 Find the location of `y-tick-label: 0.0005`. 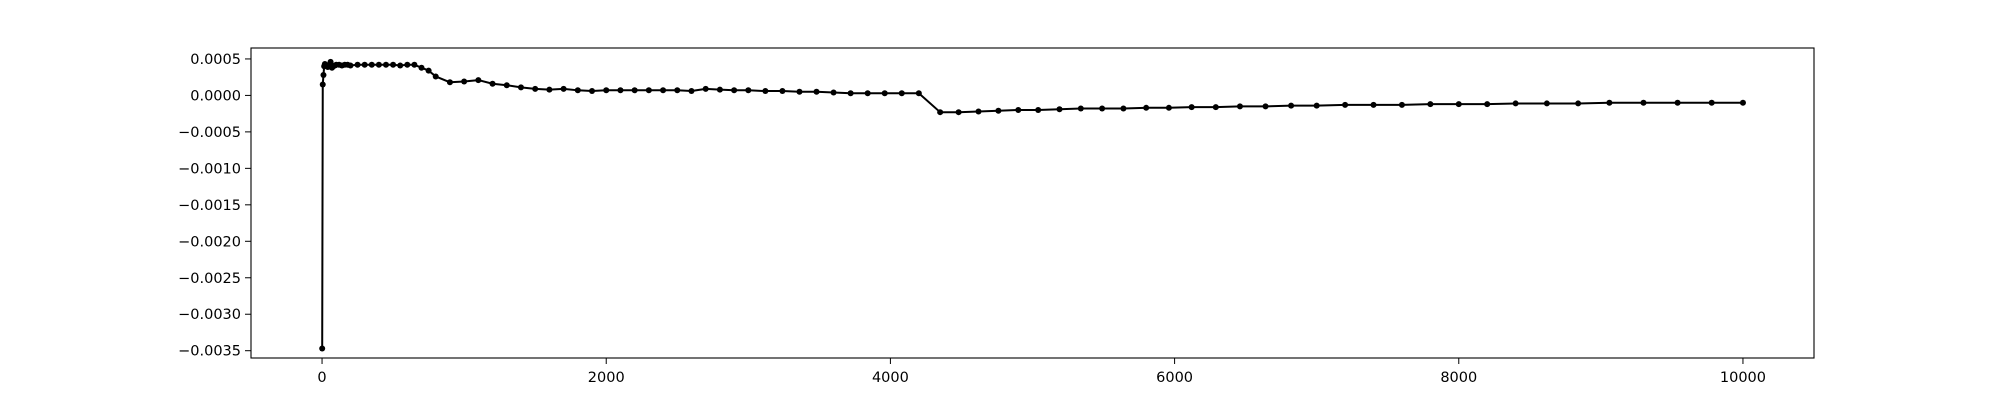

y-tick-label: 0.0005 is located at coordinates (215, 60).